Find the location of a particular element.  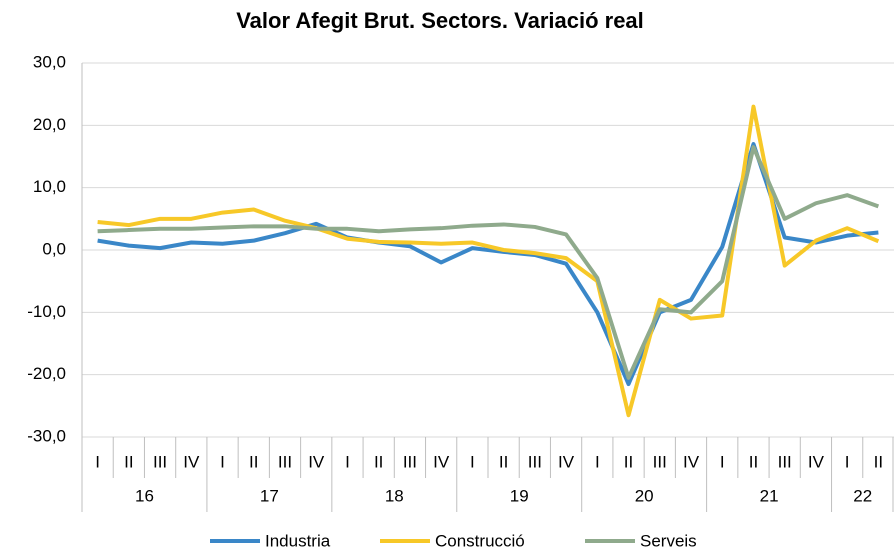

legend-label: Industria is located at coordinates (298, 540).